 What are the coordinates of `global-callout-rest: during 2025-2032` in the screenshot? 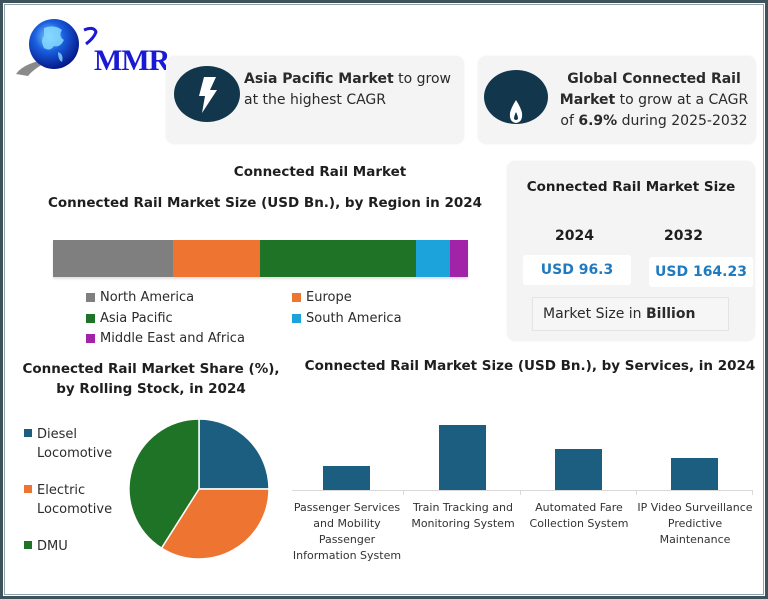 It's located at (682, 121).